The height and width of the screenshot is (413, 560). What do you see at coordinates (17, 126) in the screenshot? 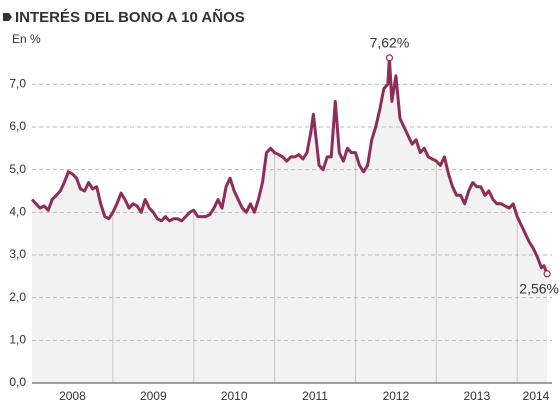
I see `y-tick-label: 6,0` at bounding box center [17, 126].